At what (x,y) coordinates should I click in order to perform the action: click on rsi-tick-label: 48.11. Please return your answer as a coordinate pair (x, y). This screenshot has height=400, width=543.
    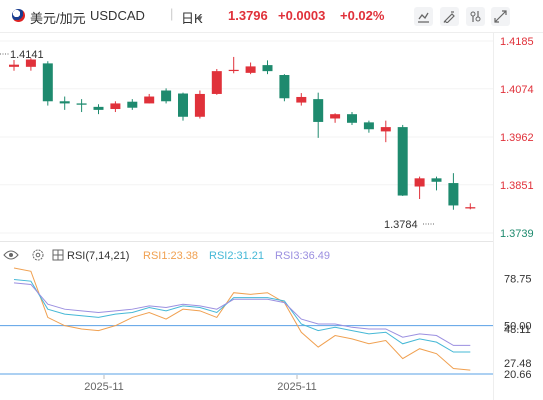
    Looking at the image, I should click on (517, 330).